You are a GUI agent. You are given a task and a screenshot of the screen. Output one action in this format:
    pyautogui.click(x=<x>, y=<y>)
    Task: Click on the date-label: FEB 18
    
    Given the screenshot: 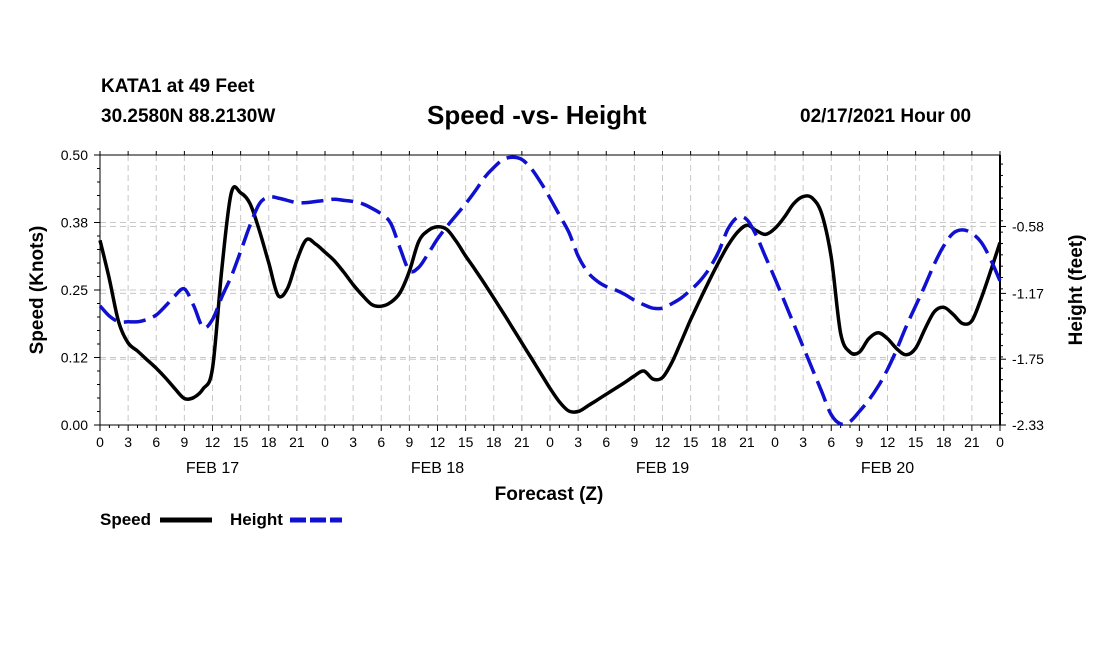 What is the action you would take?
    pyautogui.click(x=437, y=468)
    